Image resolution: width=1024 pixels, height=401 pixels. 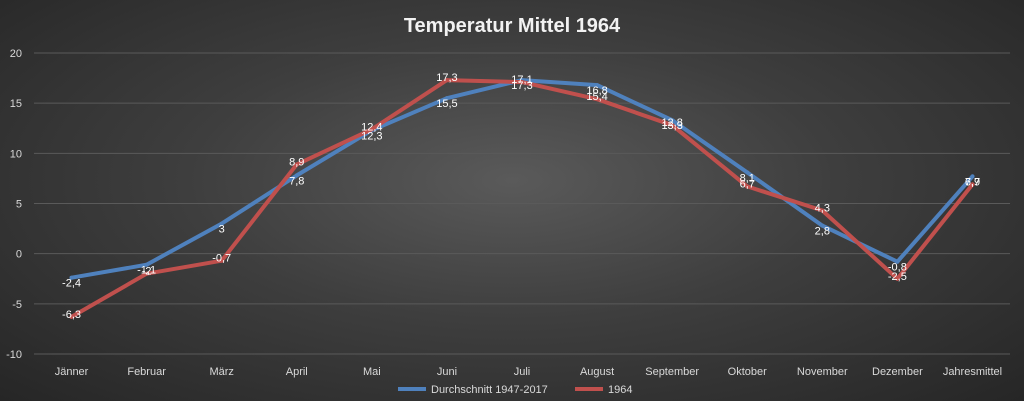 I want to click on x-tick-label: August, so click(x=597, y=372).